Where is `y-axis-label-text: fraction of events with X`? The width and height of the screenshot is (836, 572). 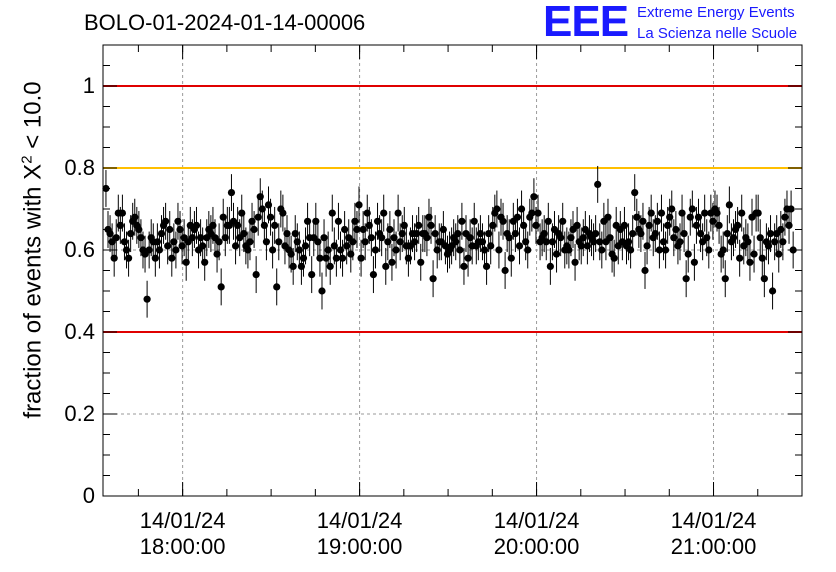
y-axis-label-text: fraction of events with X is located at coordinates (33, 291).